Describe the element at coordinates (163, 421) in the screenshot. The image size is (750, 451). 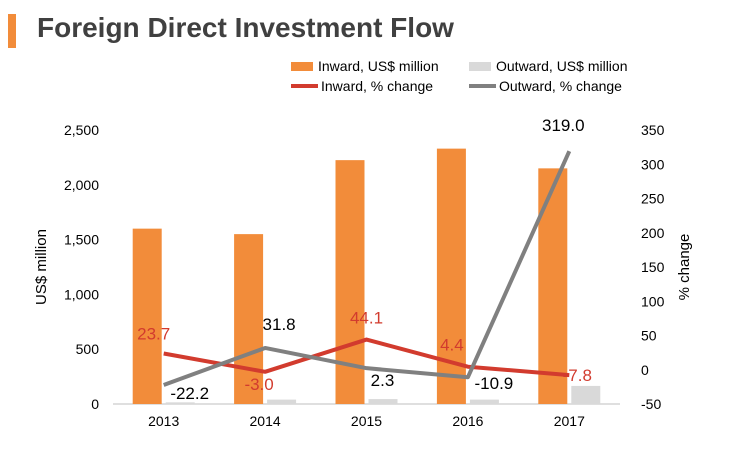
I see `x-tick-label: 2013` at that location.